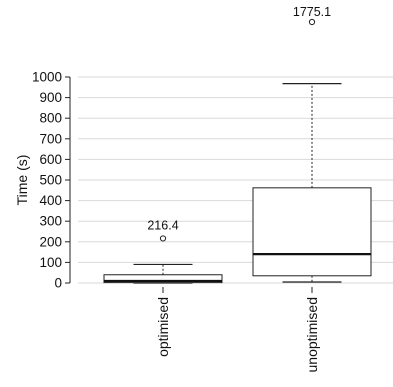  What do you see at coordinates (50, 241) in the screenshot?
I see `y-tick-label: 200` at bounding box center [50, 241].